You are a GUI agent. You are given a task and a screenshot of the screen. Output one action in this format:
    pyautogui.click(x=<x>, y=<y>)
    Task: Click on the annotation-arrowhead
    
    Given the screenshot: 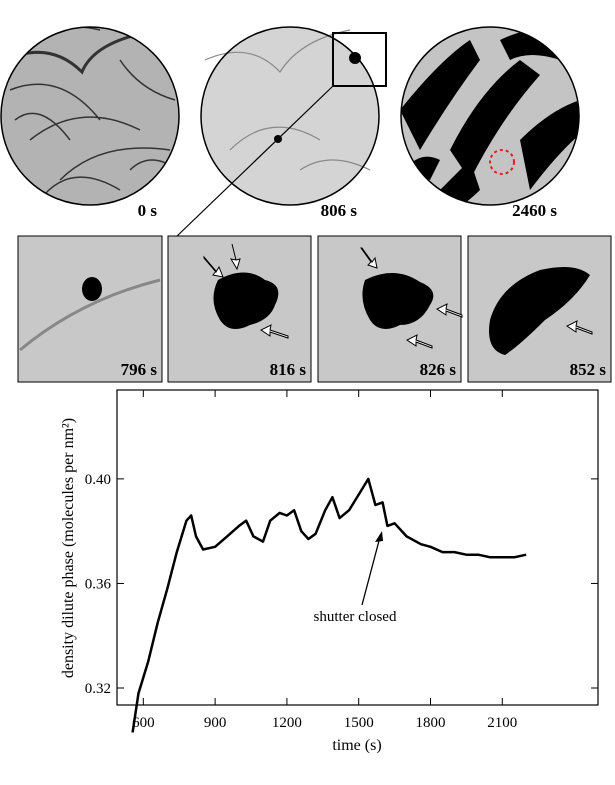 What is the action you would take?
    pyautogui.click(x=379, y=536)
    